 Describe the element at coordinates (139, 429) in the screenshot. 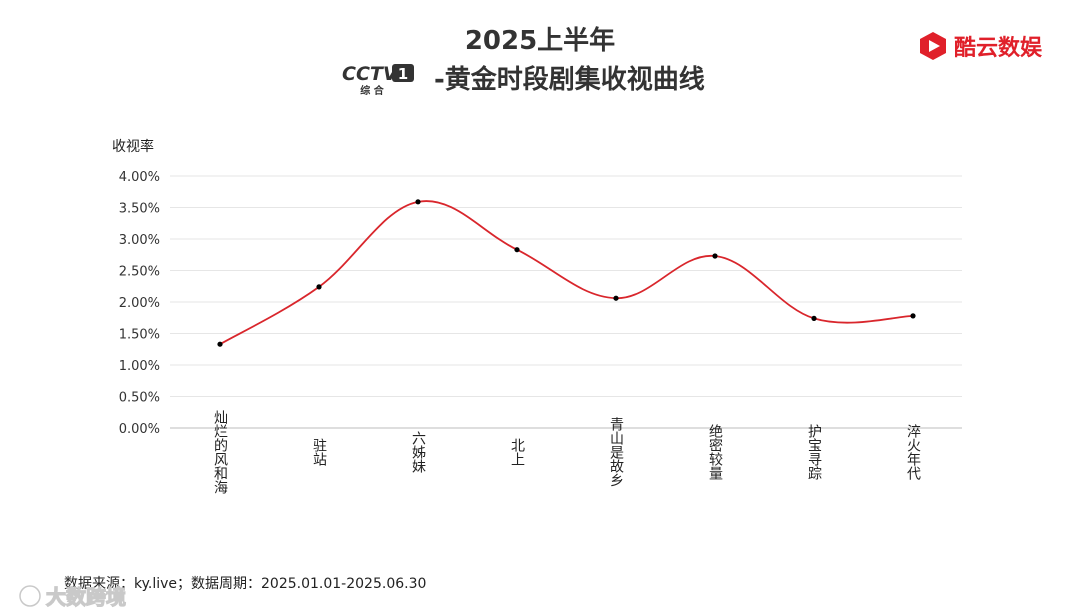

I see `y-tick-label: 0.00%` at that location.